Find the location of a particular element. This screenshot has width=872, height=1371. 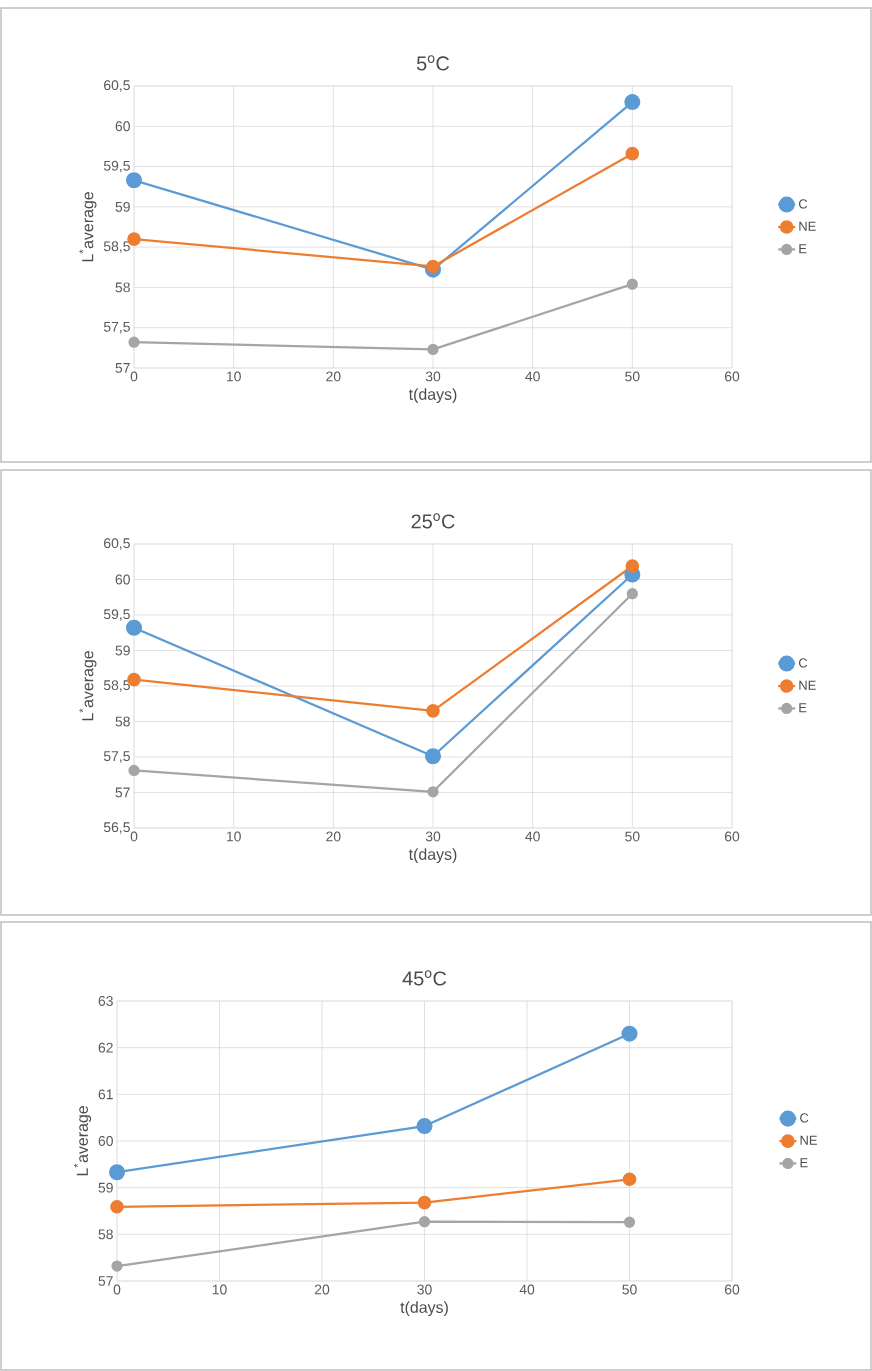

y-tick-label: 56,5 is located at coordinates (116, 828).